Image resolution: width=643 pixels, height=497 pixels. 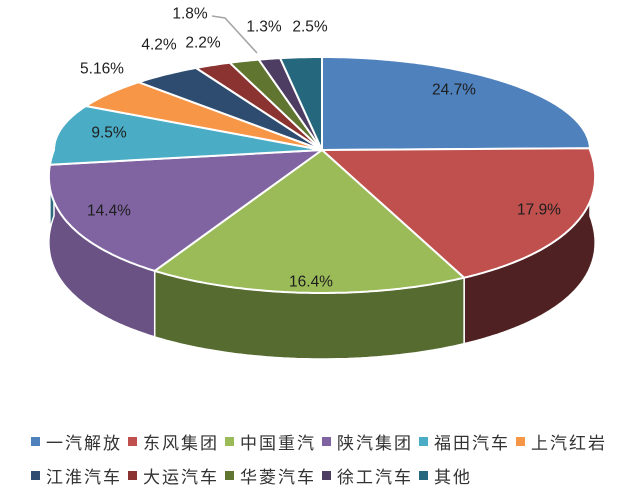 What do you see at coordinates (278, 477) in the screenshot?
I see `legend-label: 华菱汽车` at bounding box center [278, 477].